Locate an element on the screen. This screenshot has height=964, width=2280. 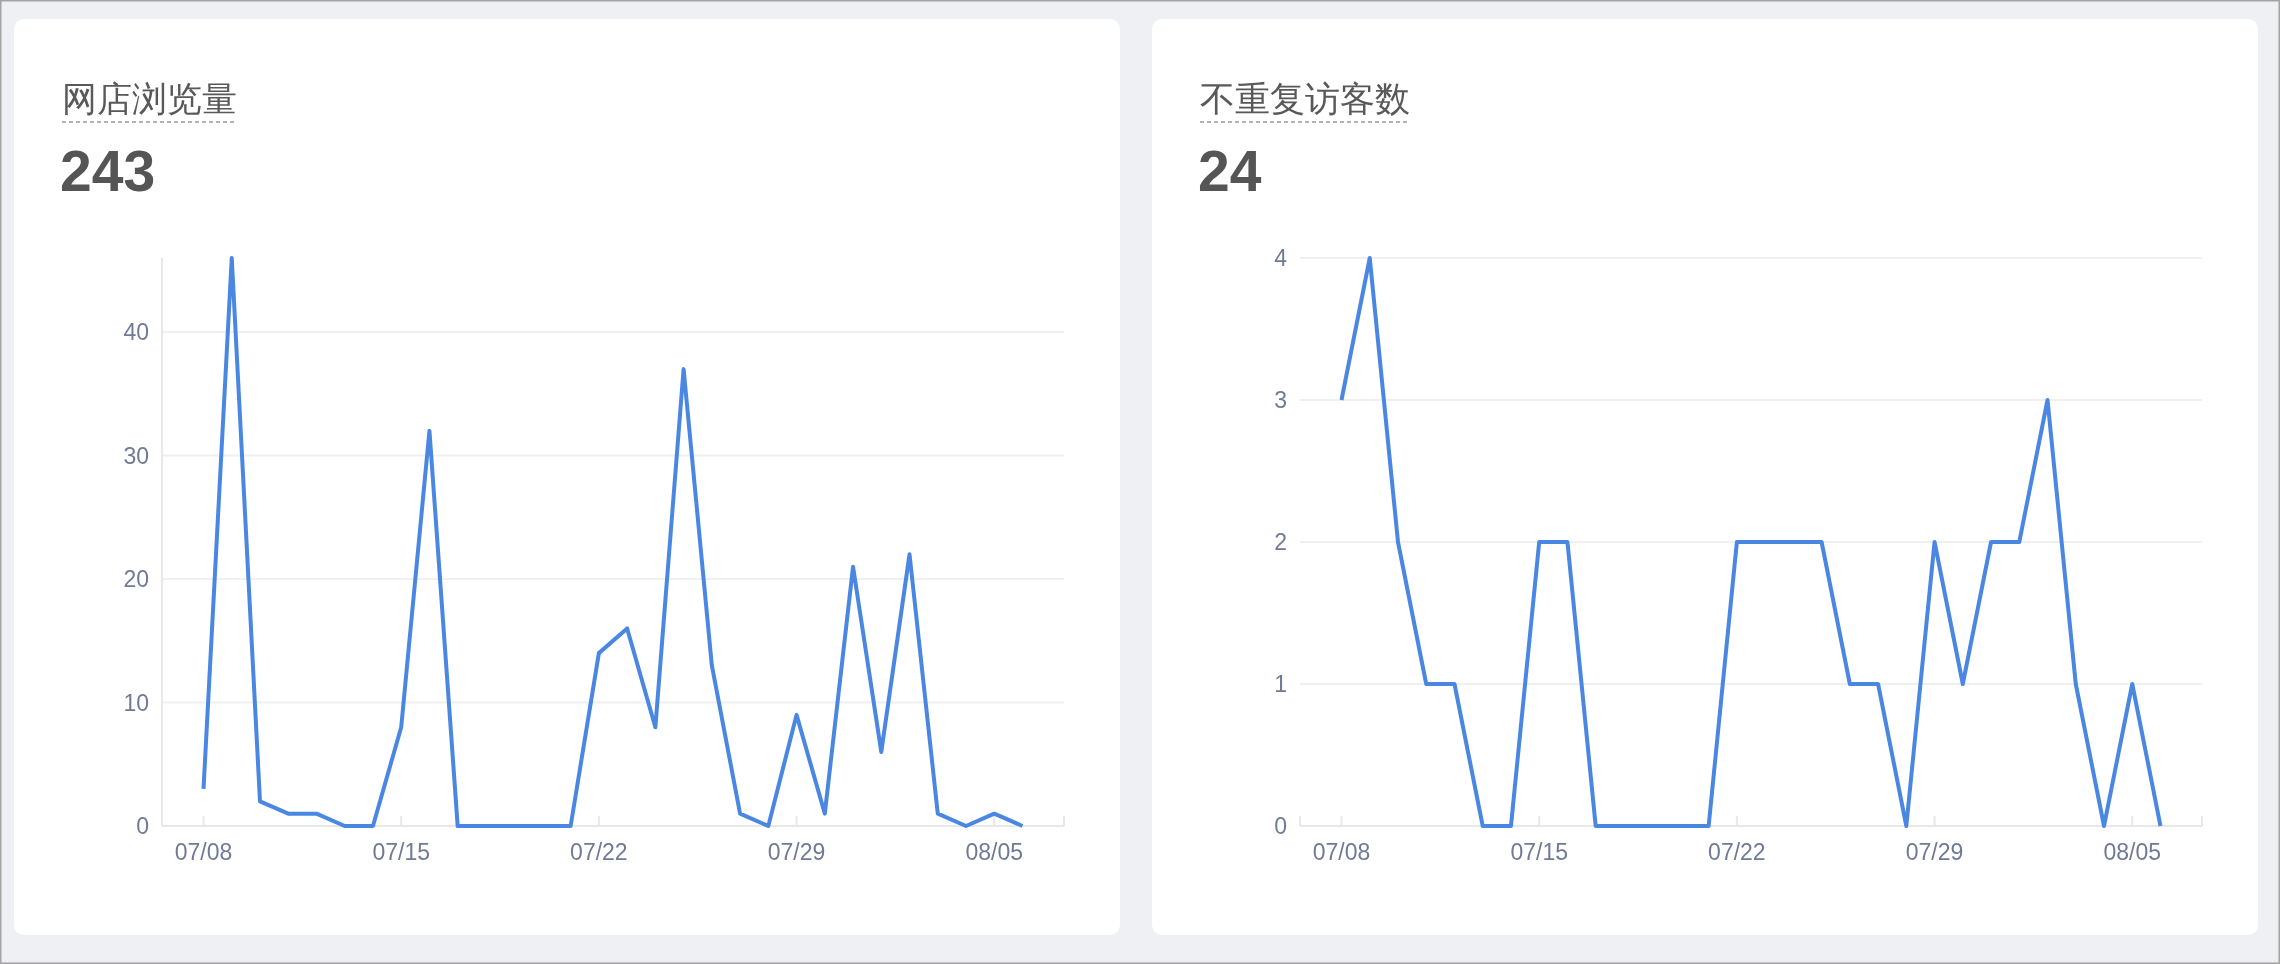
y-tick-label: 1 is located at coordinates (1280, 684).